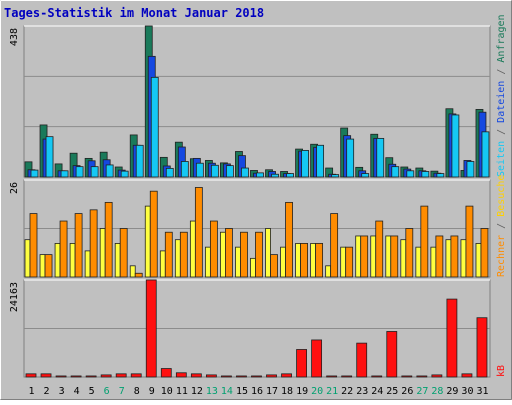 This screenshot has height=405, width=512. I want to click on day-label: 26, so click(407, 391).